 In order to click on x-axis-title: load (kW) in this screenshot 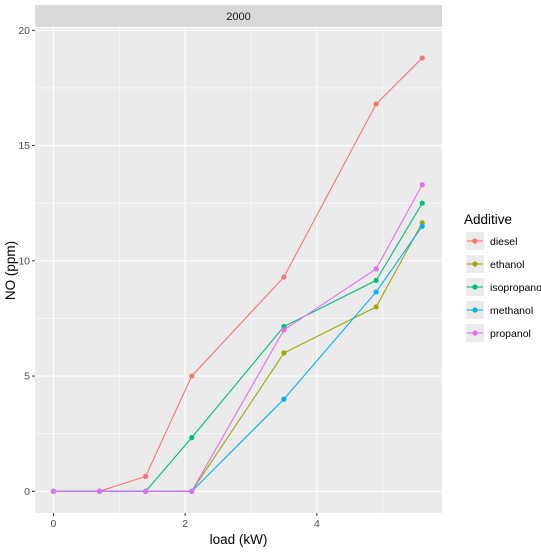, I will do `click(239, 539)`.